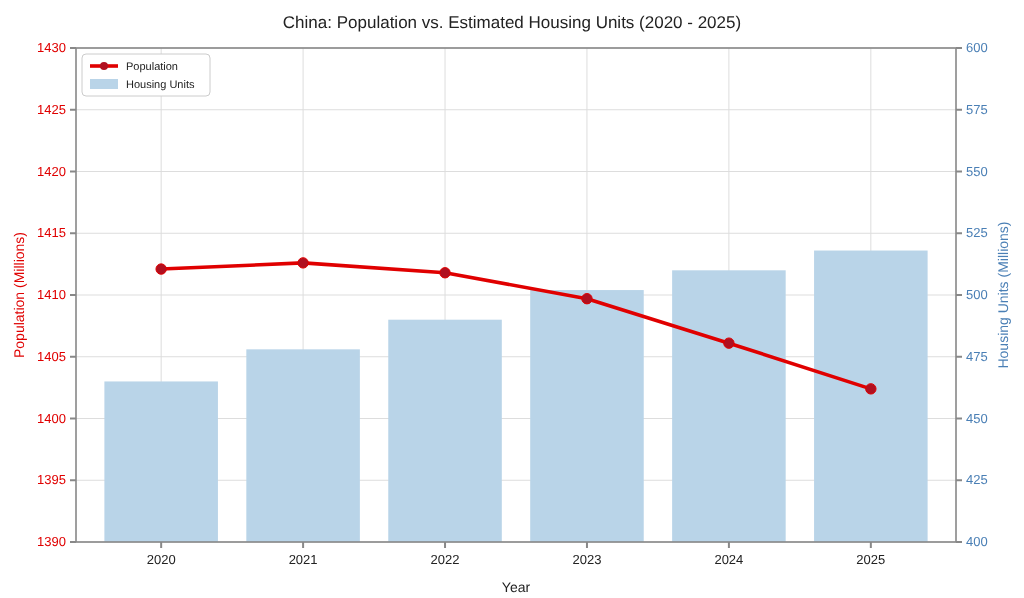 This screenshot has width=1024, height=598. Describe the element at coordinates (512, 22) in the screenshot. I see `chart-title: China: Population vs. Estimated Housing Units (2020 - 2025)` at that location.